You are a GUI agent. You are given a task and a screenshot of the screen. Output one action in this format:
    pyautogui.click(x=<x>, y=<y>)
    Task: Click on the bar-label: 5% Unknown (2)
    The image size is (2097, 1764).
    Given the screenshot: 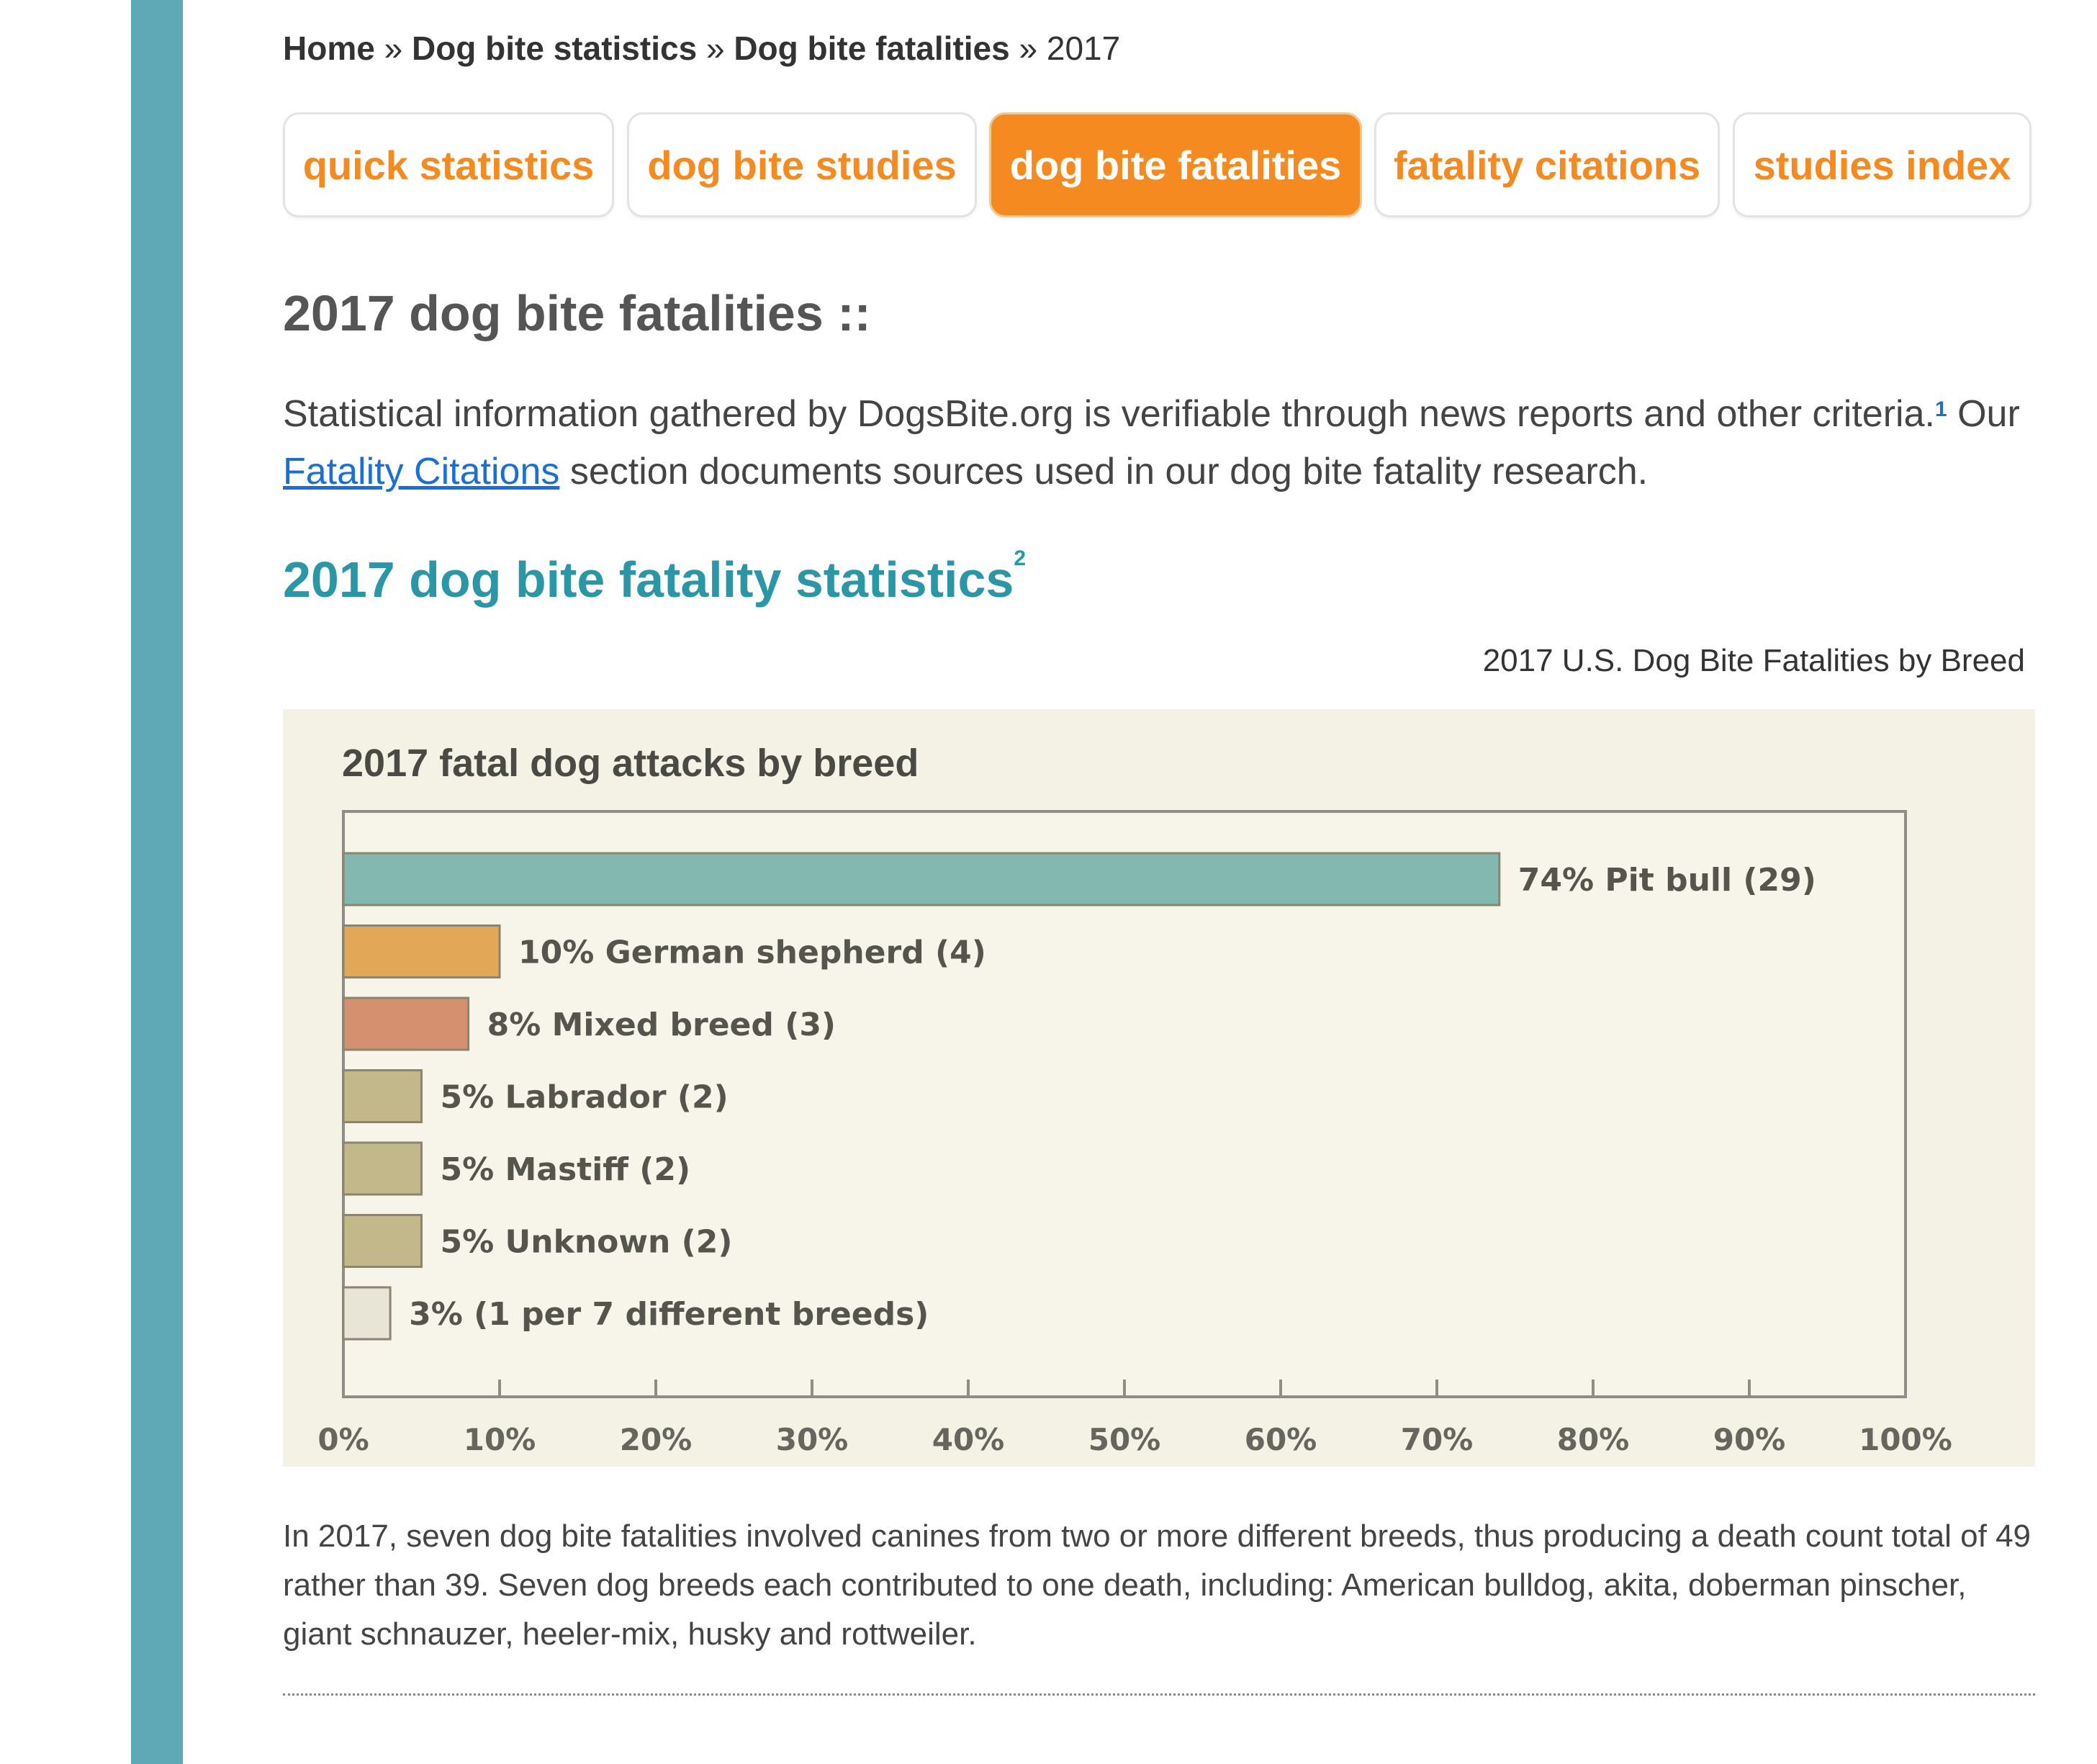 What is the action you would take?
    pyautogui.click(x=587, y=1242)
    